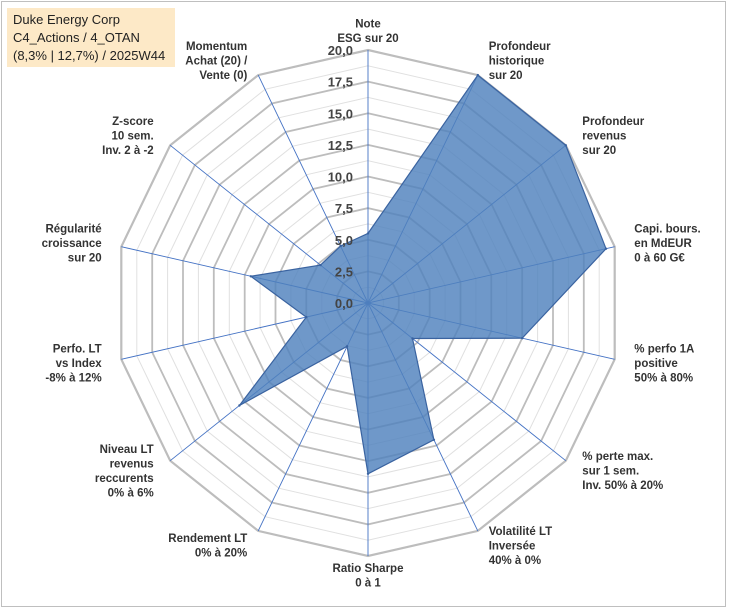 The width and height of the screenshot is (729, 610). Describe the element at coordinates (340, 50) in the screenshot. I see `tick-label: 20,0` at that location.